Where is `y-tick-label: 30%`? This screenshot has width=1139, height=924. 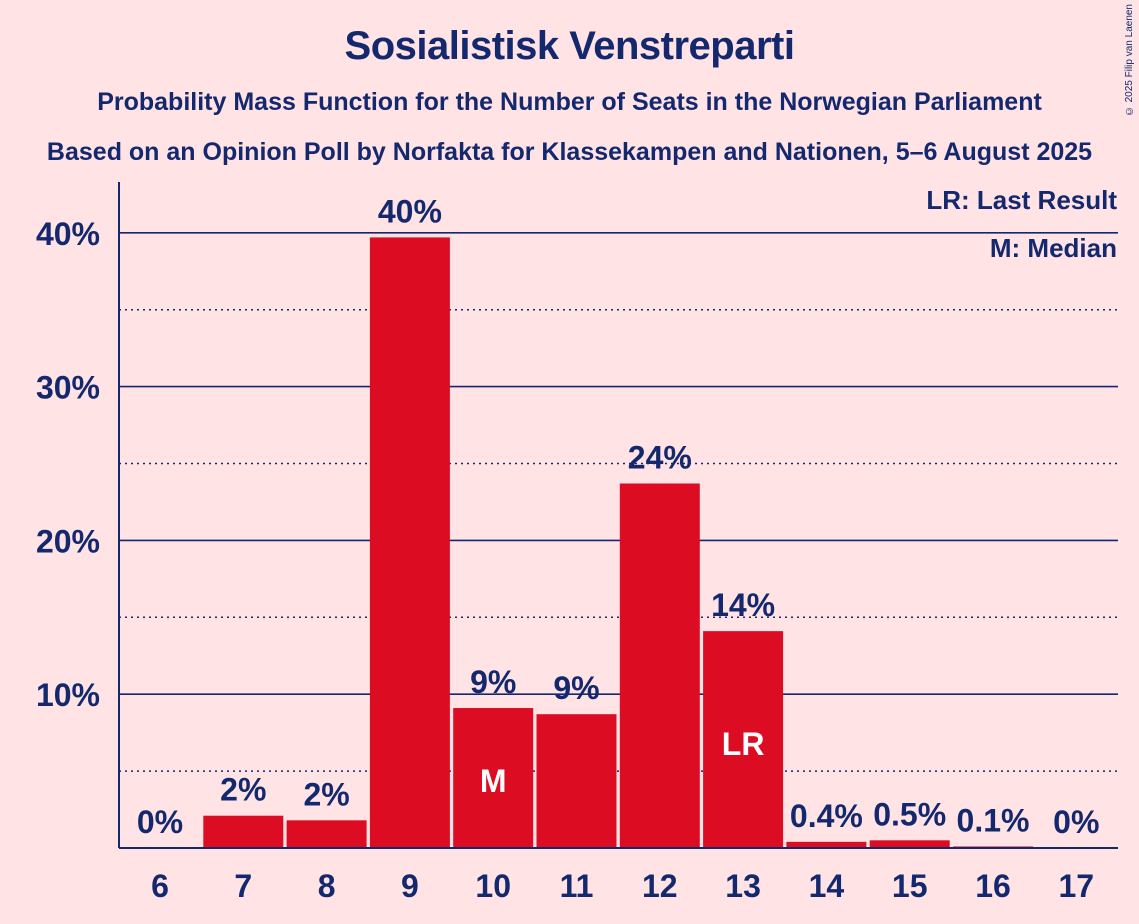 y-tick-label: 30% is located at coordinates (68, 388).